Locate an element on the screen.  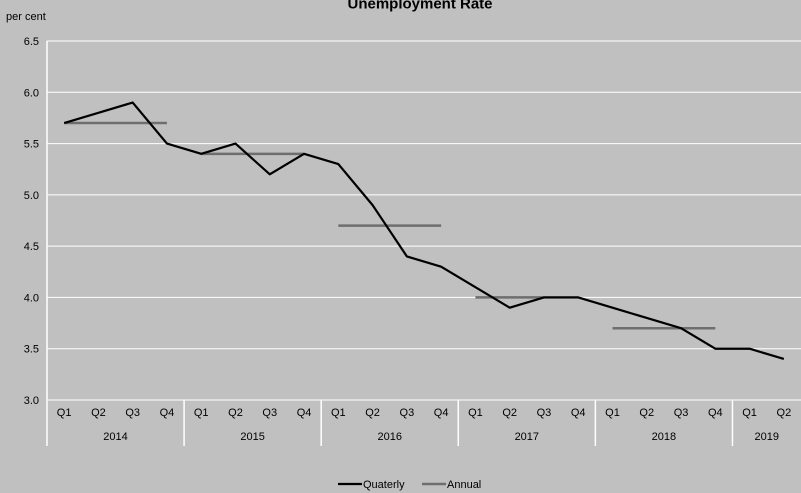
y-tick-label: 5.5 is located at coordinates (31, 145).